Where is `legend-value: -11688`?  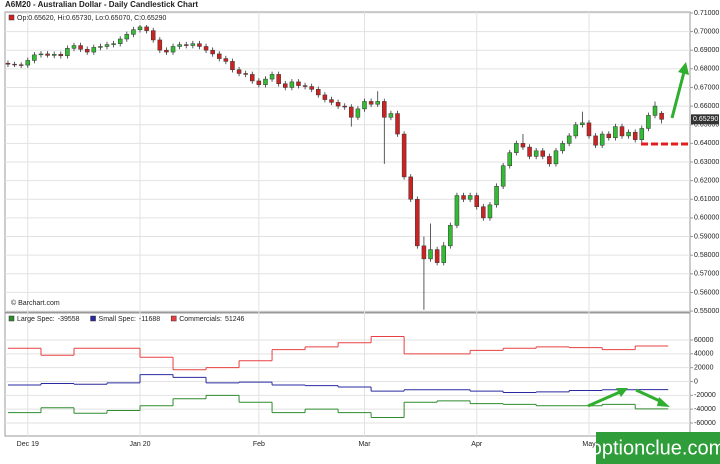 legend-value: -11688 is located at coordinates (149, 319).